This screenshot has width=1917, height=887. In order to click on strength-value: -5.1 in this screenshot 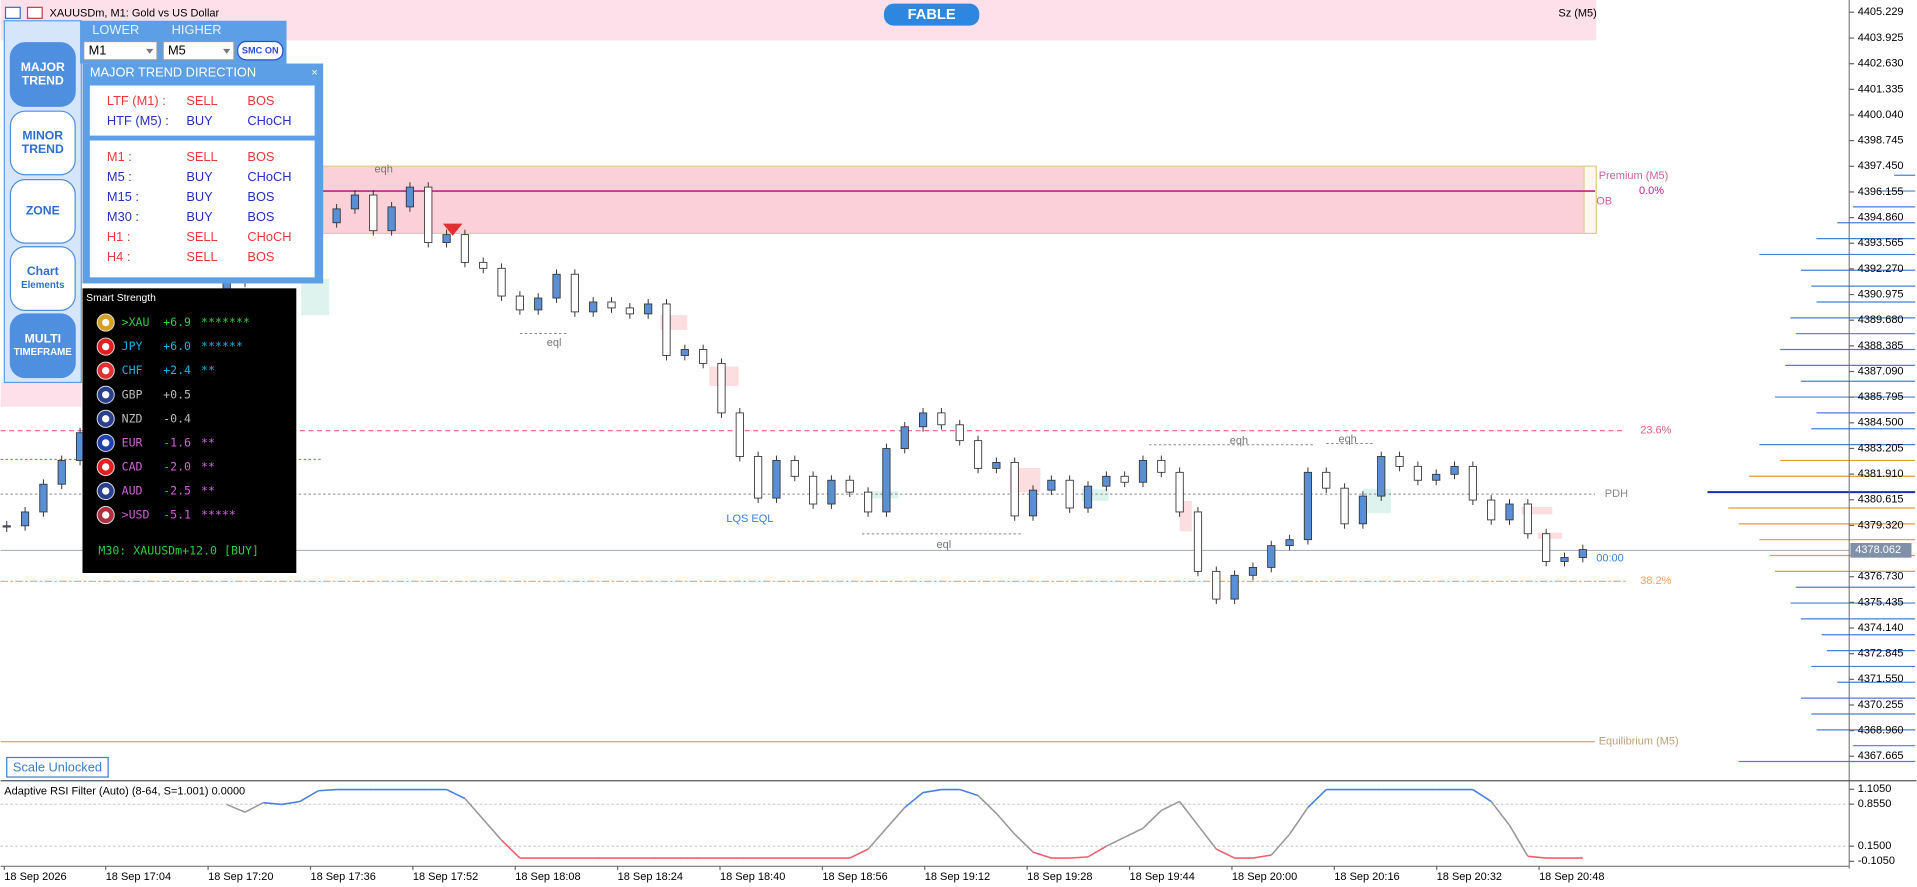, I will do `click(177, 515)`.